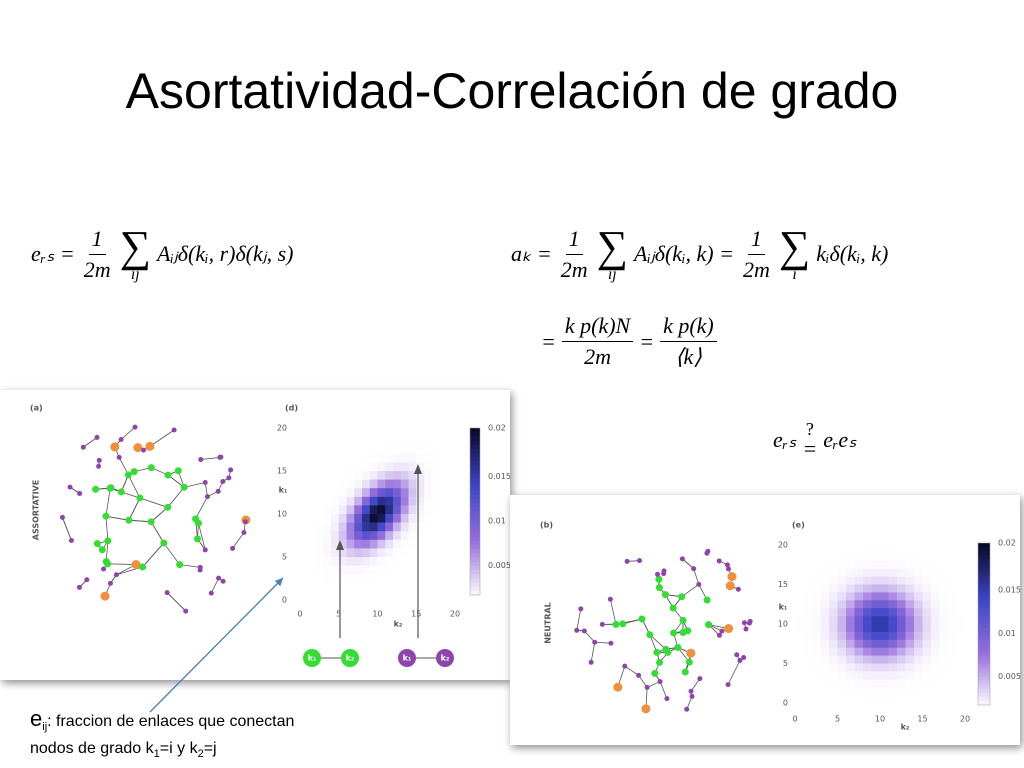 The height and width of the screenshot is (768, 1024). What do you see at coordinates (416, 614) in the screenshot?
I see `x-tick-label: 15` at bounding box center [416, 614].